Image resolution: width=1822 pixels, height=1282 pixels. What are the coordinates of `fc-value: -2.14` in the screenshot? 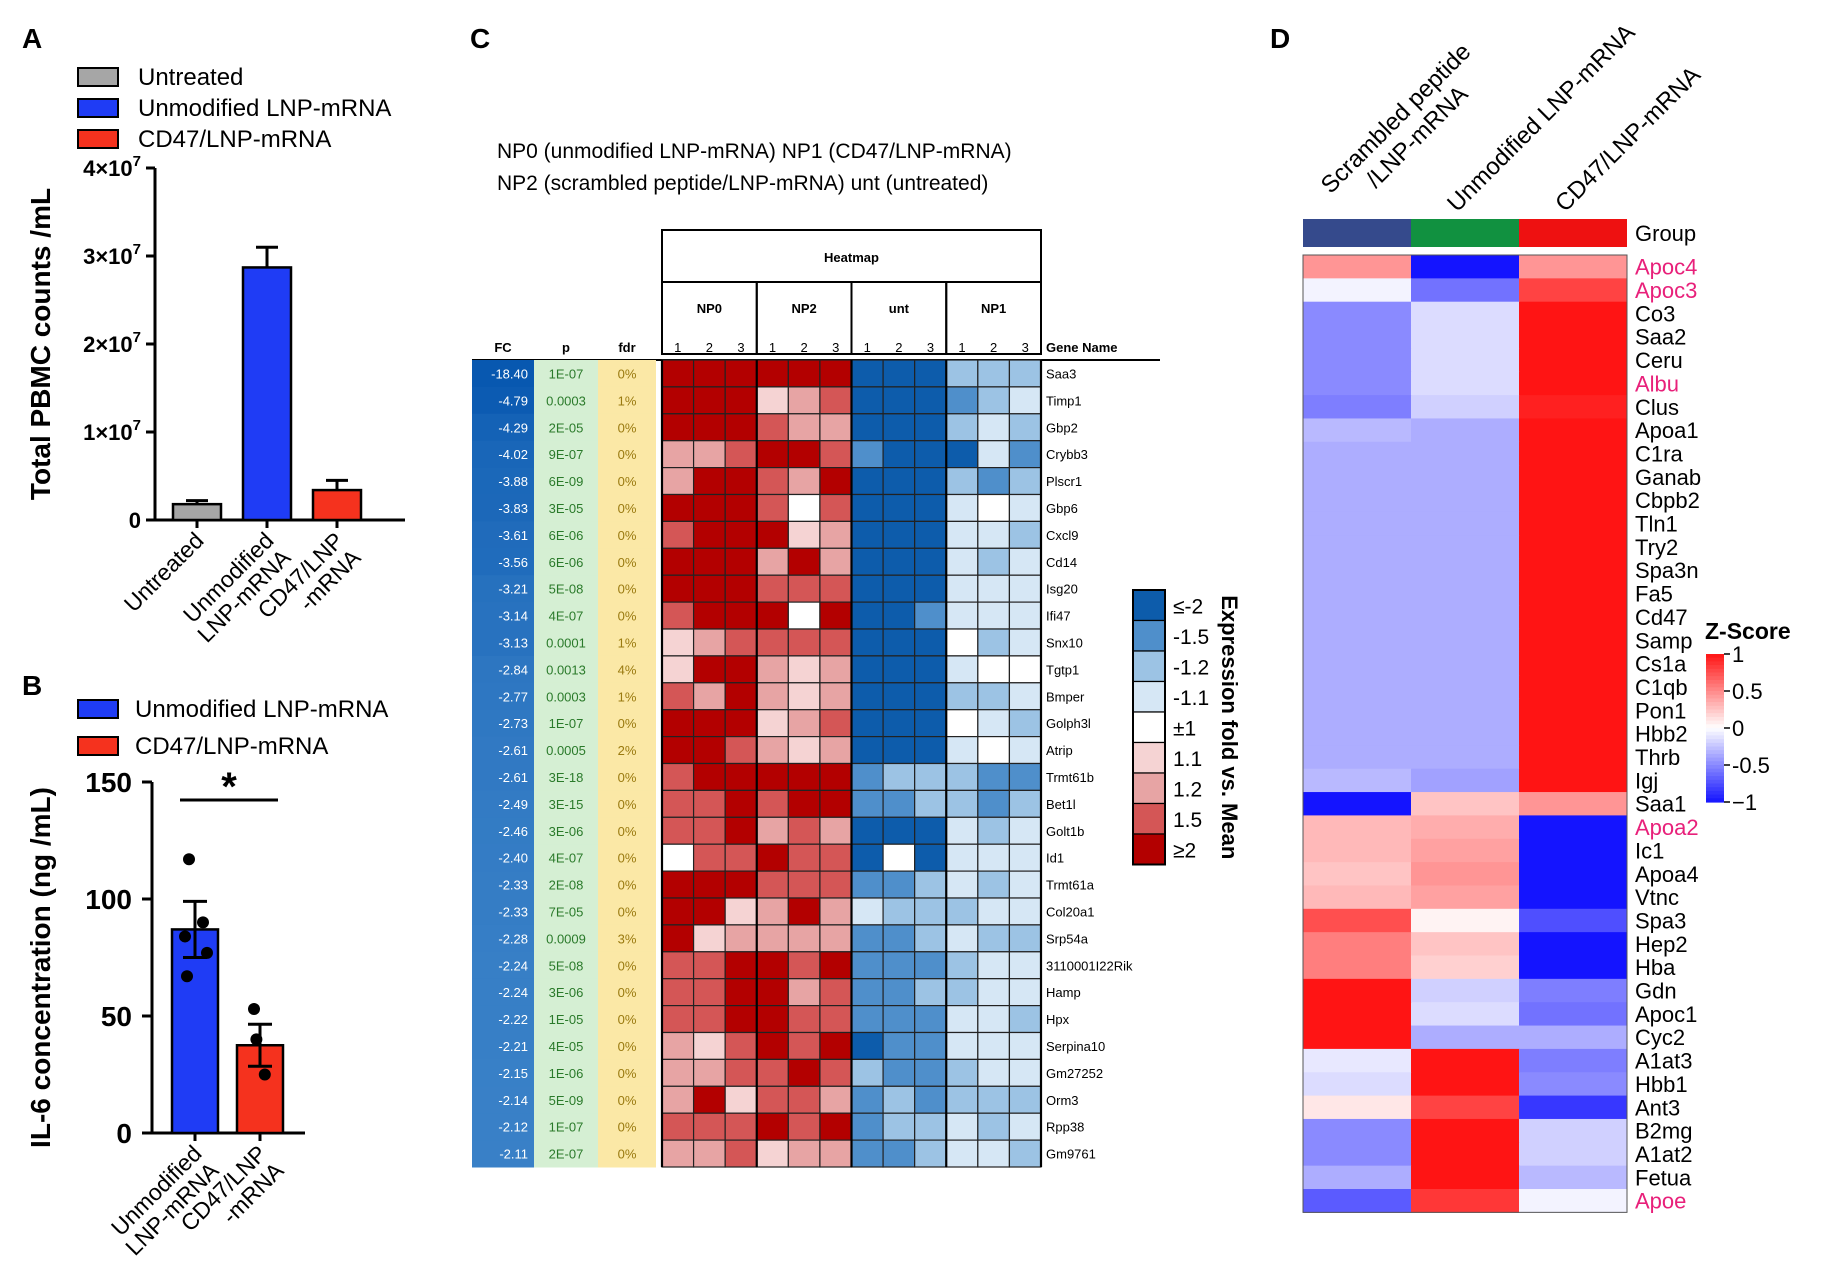 It's located at (513, 1100).